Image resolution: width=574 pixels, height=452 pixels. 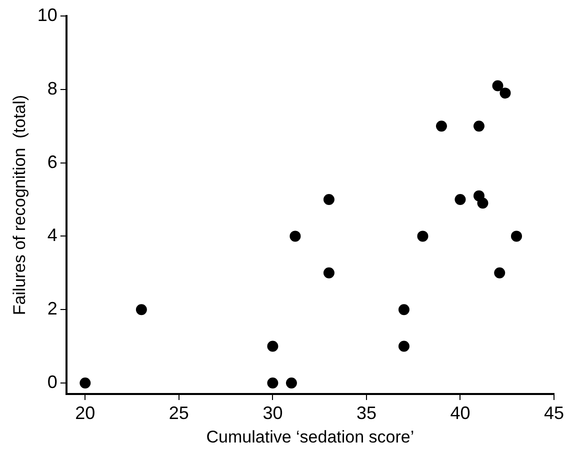 What do you see at coordinates (19, 205) in the screenshot?
I see `y-axis-title: Failures of recognition (total)` at bounding box center [19, 205].